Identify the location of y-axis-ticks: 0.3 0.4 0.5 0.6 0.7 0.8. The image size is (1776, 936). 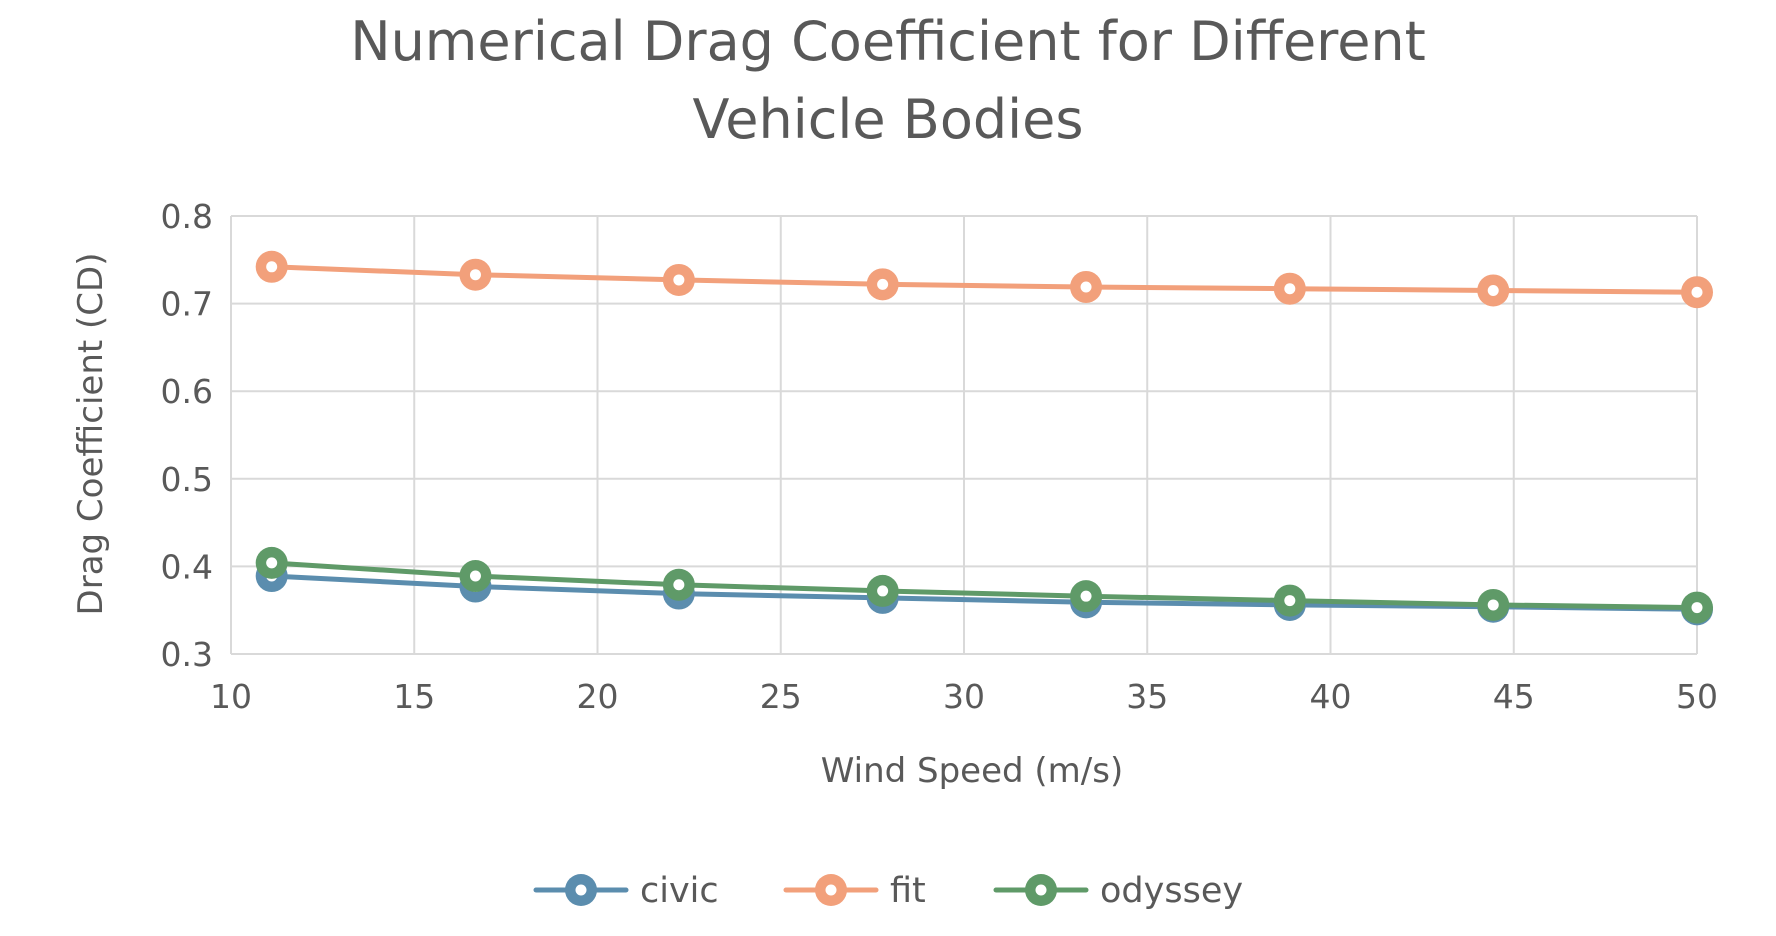
(187, 435).